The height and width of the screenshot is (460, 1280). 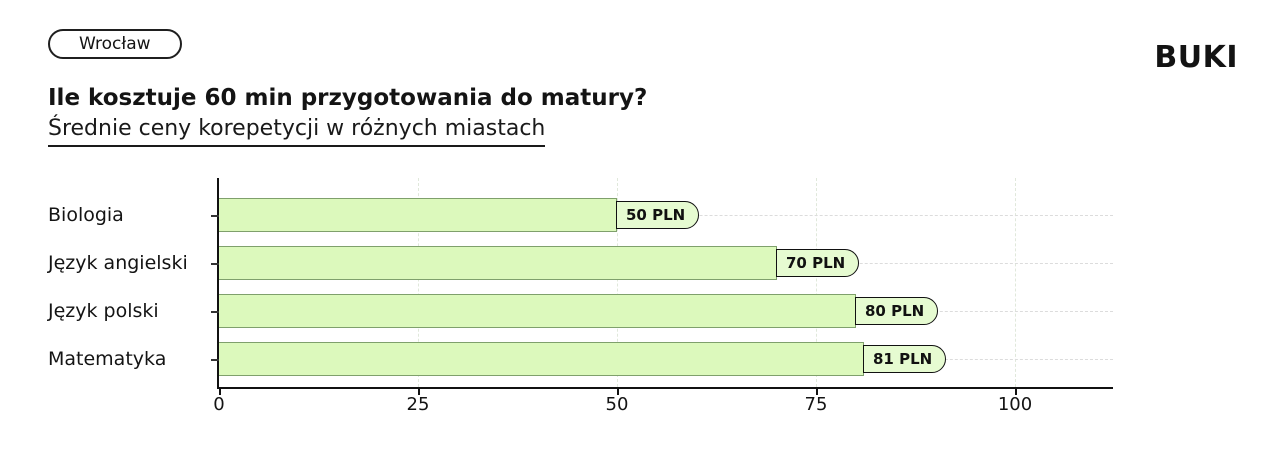 I want to click on category-label-j-zyk-polski: Język polski, so click(x=103, y=311).